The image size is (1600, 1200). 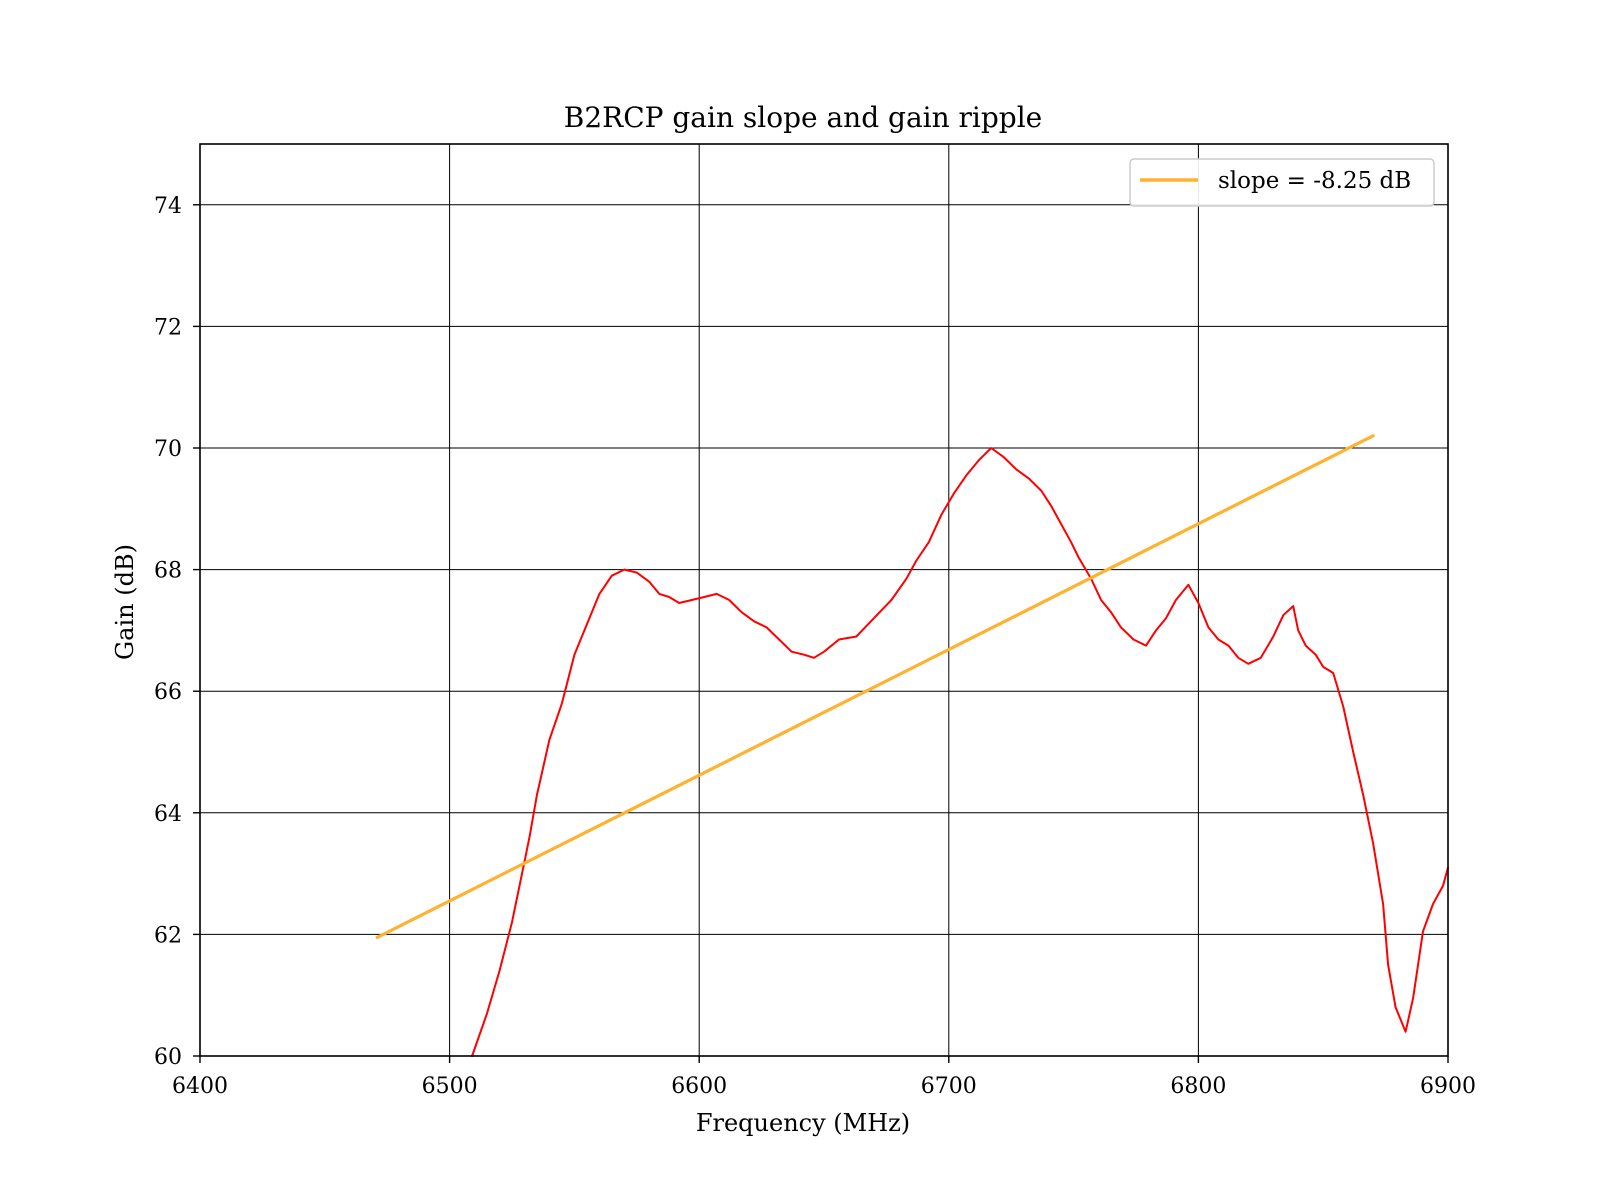 What do you see at coordinates (168, 206) in the screenshot?
I see `y-tick-label: 74` at bounding box center [168, 206].